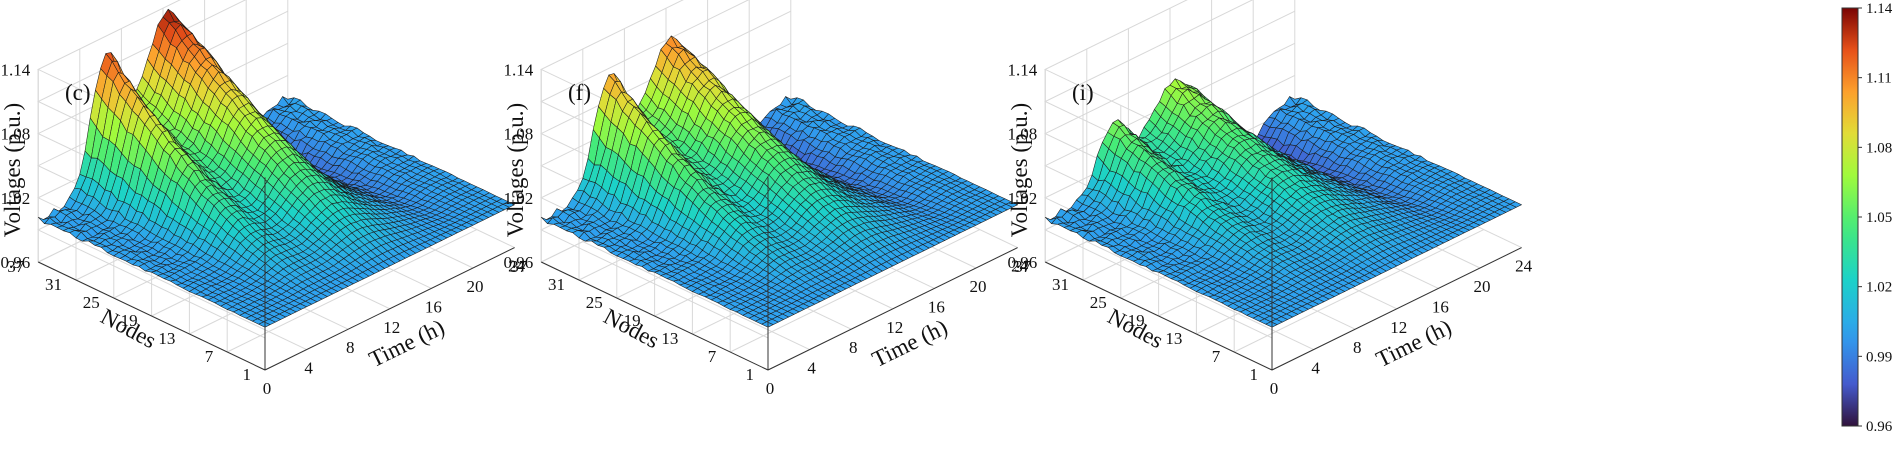 This screenshot has width=1897, height=456. I want to click on panel-id-label: (c), so click(78, 92).